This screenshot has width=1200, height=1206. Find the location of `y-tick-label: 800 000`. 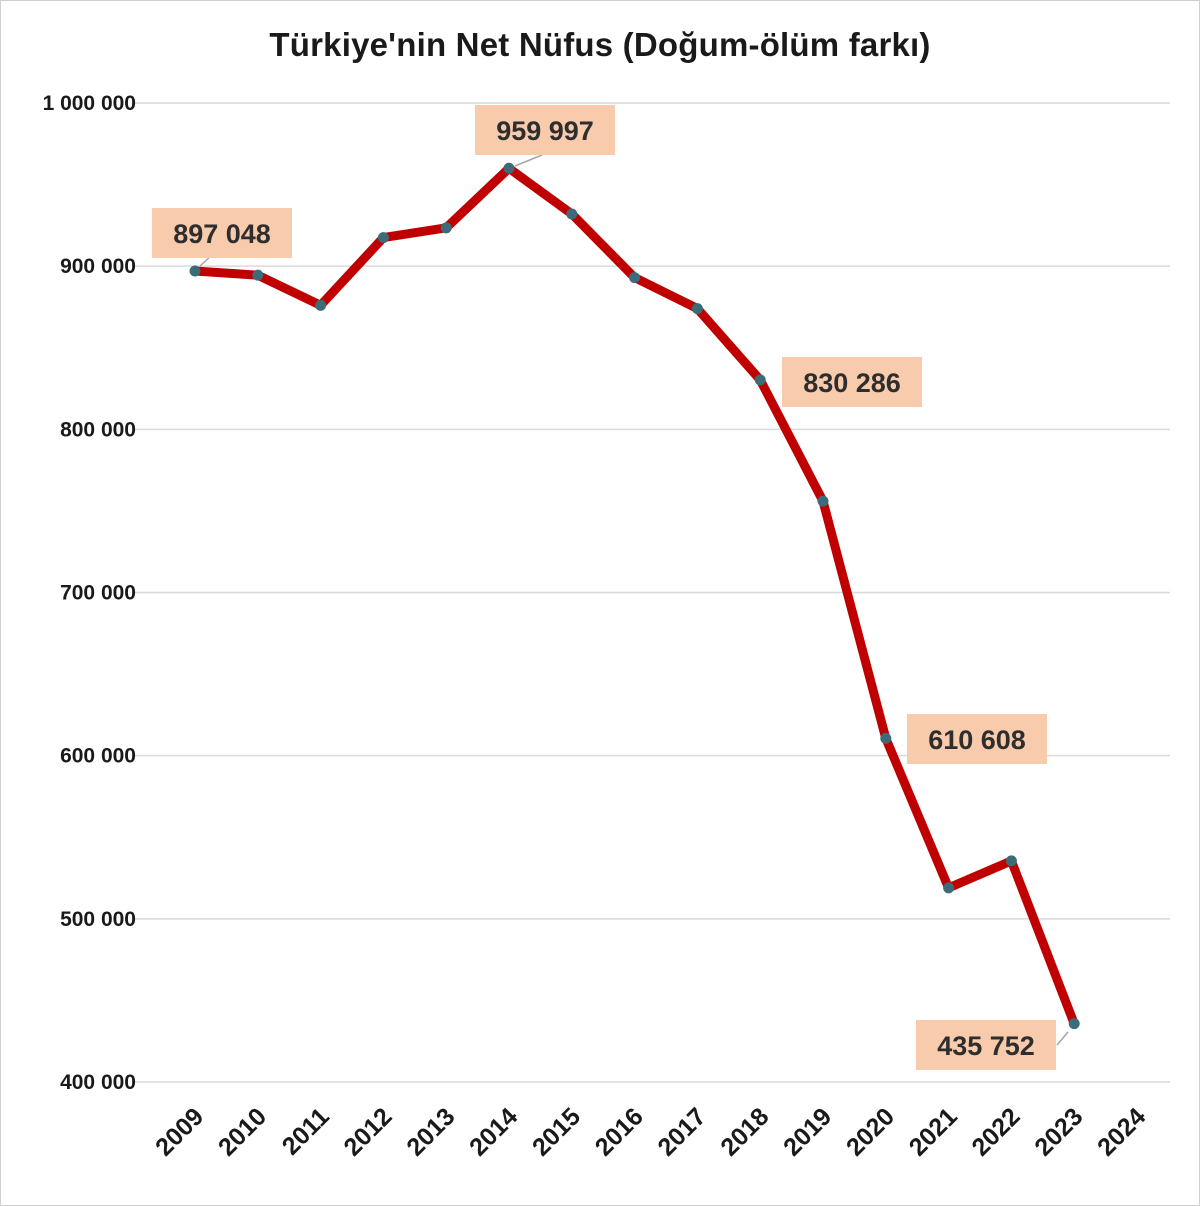

y-tick-label: 800 000 is located at coordinates (98, 429).